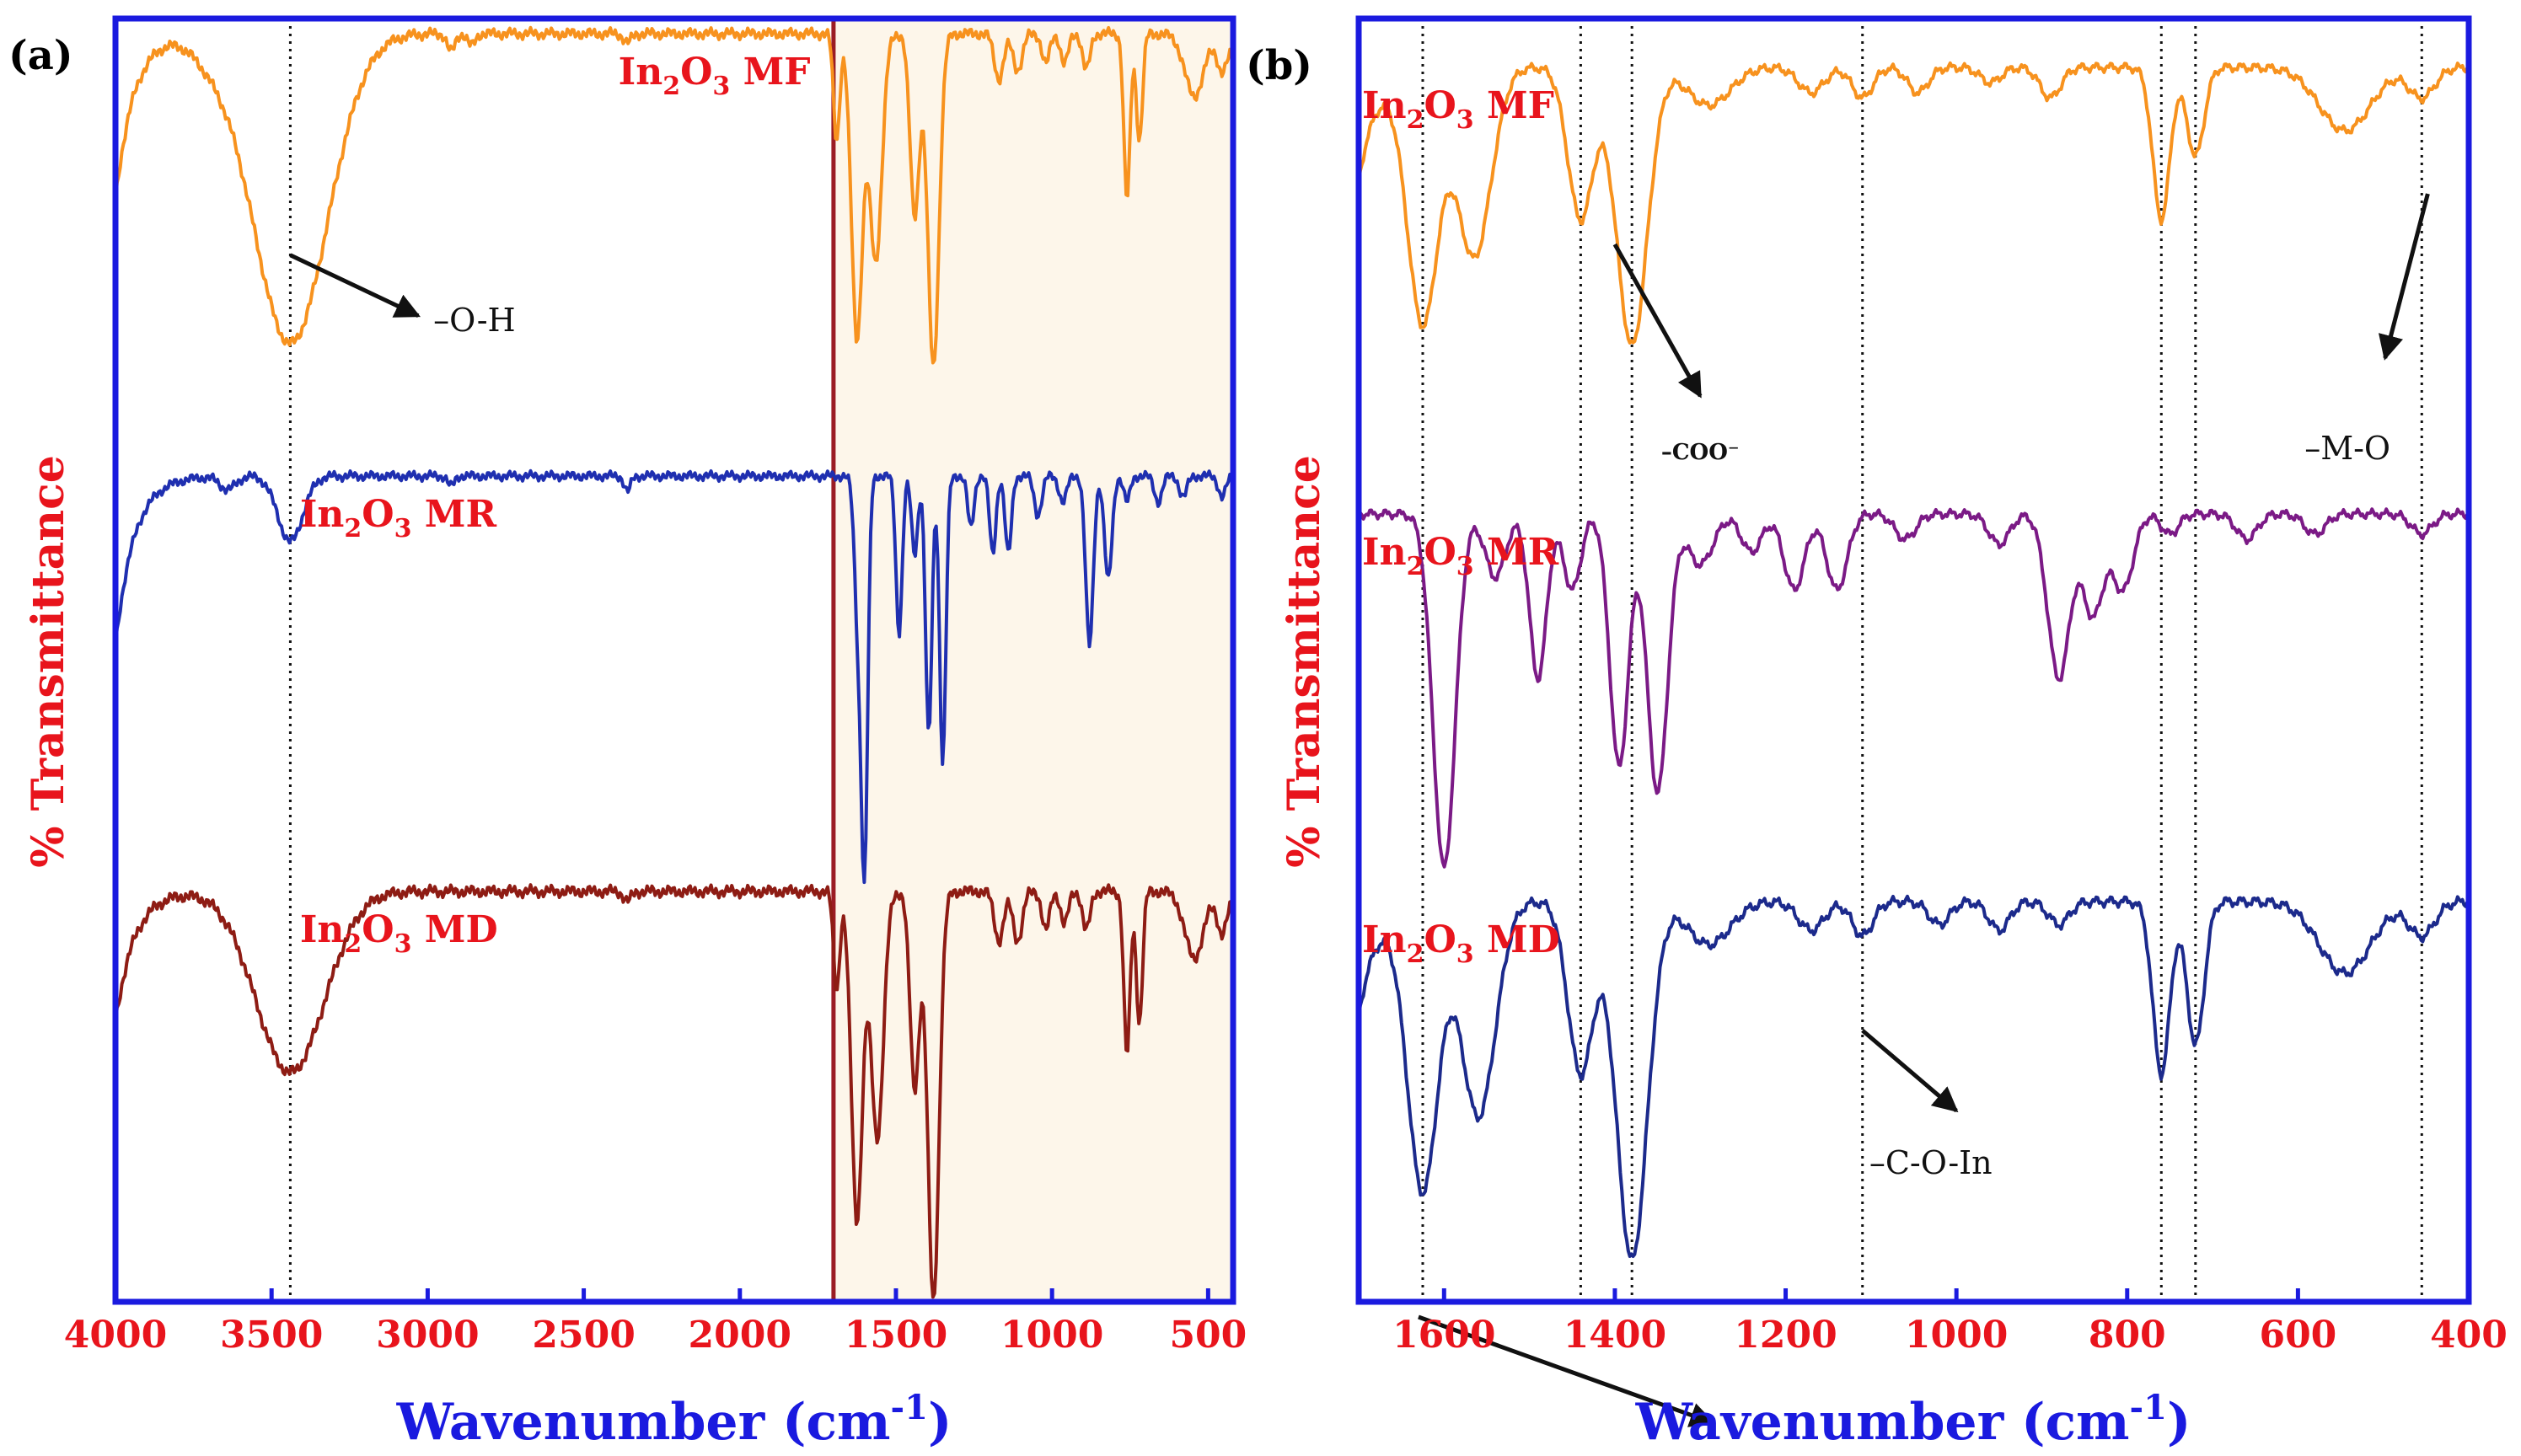  What do you see at coordinates (1208, 1335) in the screenshot?
I see `x-tick-label: 500` at bounding box center [1208, 1335].